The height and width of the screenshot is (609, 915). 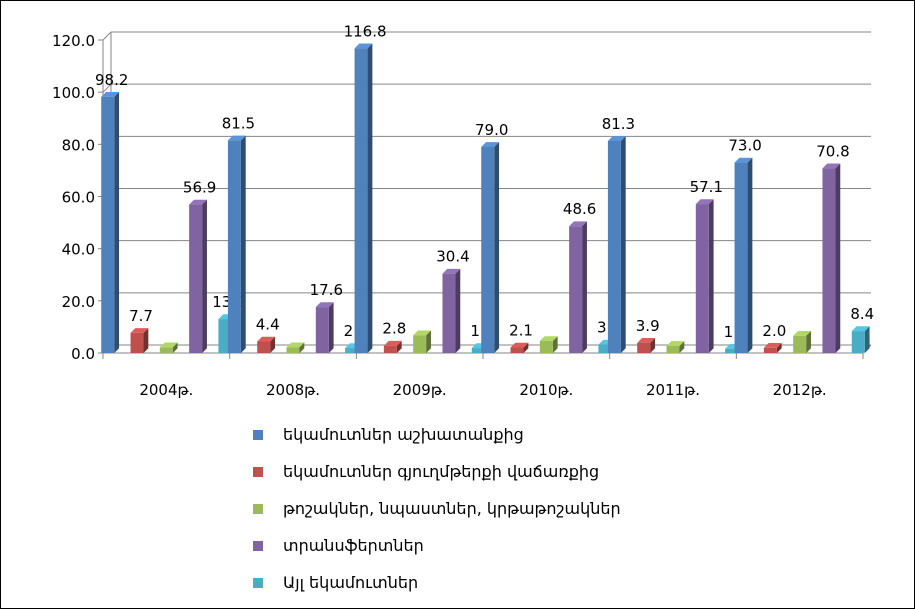 I want to click on x-tick-label: 2008թ., so click(x=293, y=390).